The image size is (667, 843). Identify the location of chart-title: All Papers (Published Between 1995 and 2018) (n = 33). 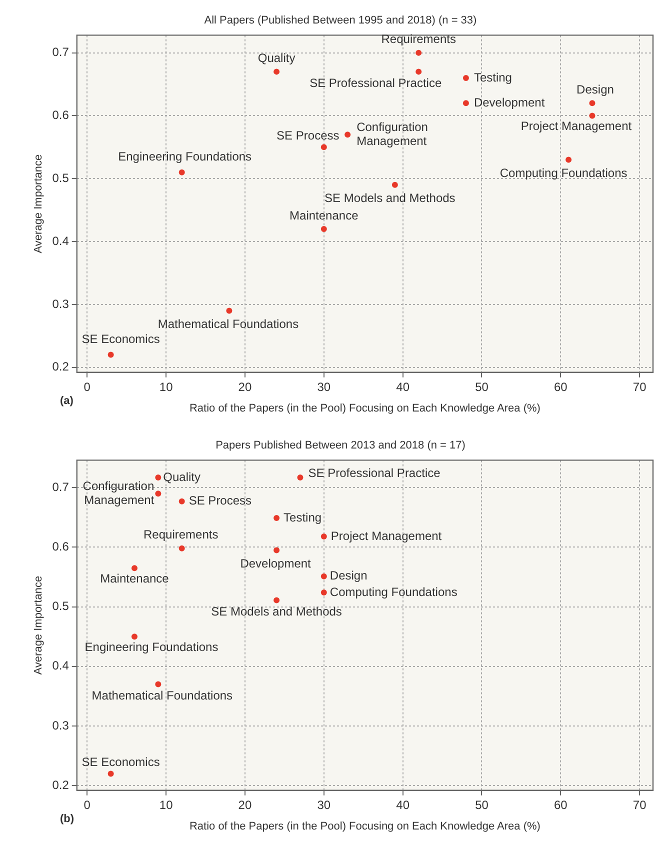
(340, 20).